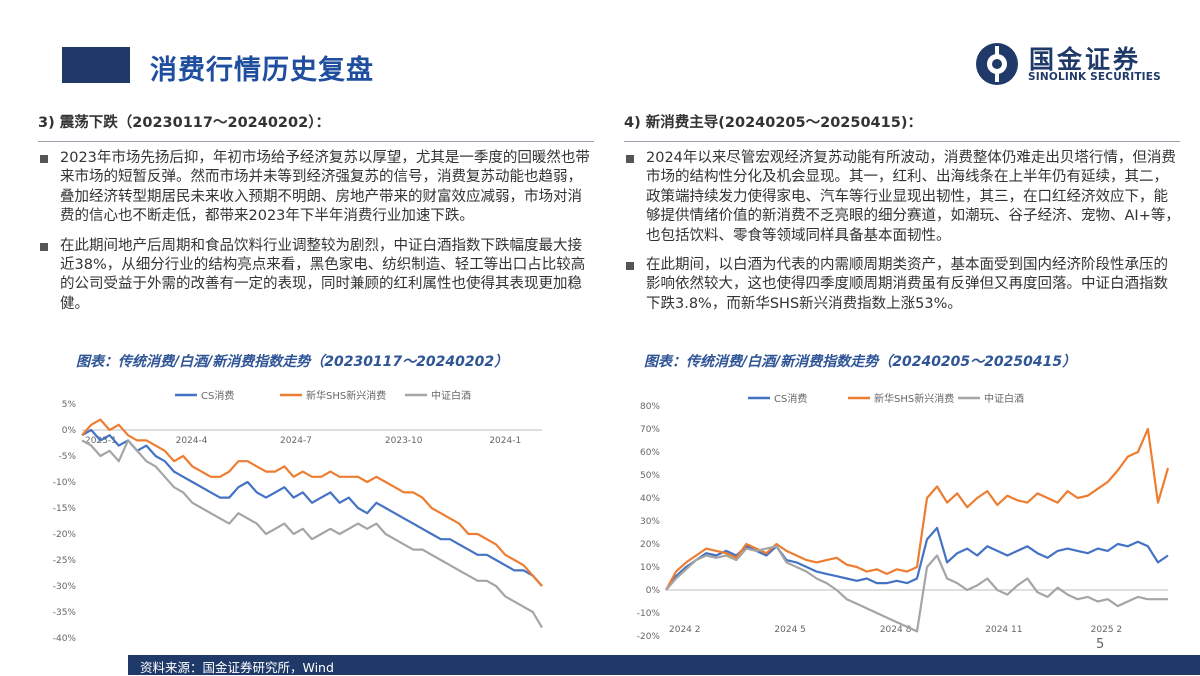 This screenshot has height=676, width=1200. Describe the element at coordinates (650, 476) in the screenshot. I see `y-tick-label: 50%` at that location.